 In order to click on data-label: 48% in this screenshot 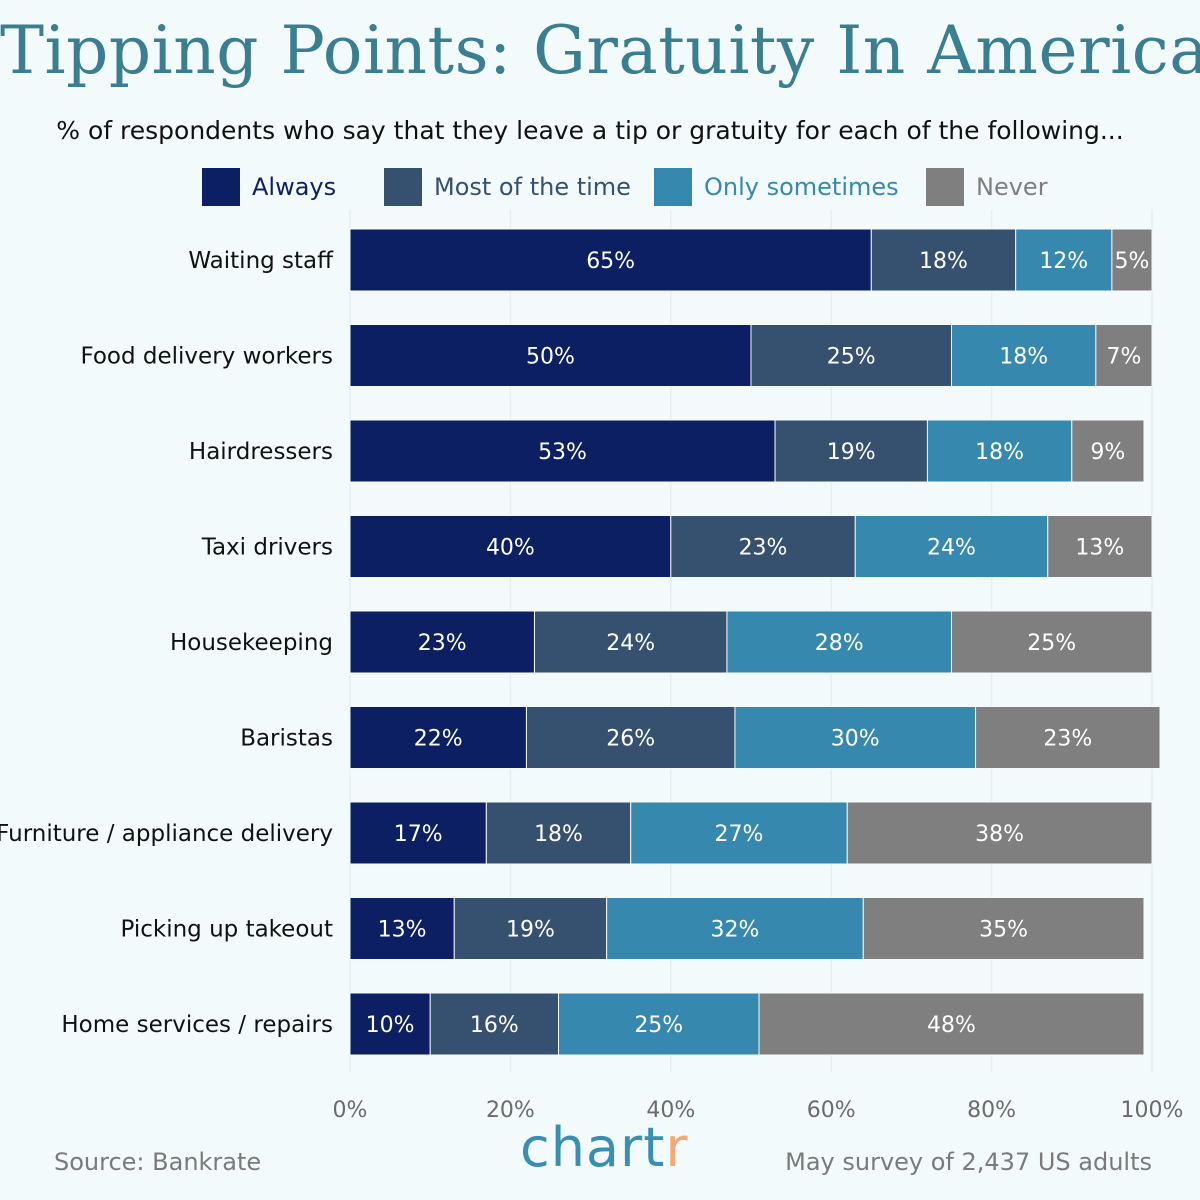, I will do `click(951, 1025)`.